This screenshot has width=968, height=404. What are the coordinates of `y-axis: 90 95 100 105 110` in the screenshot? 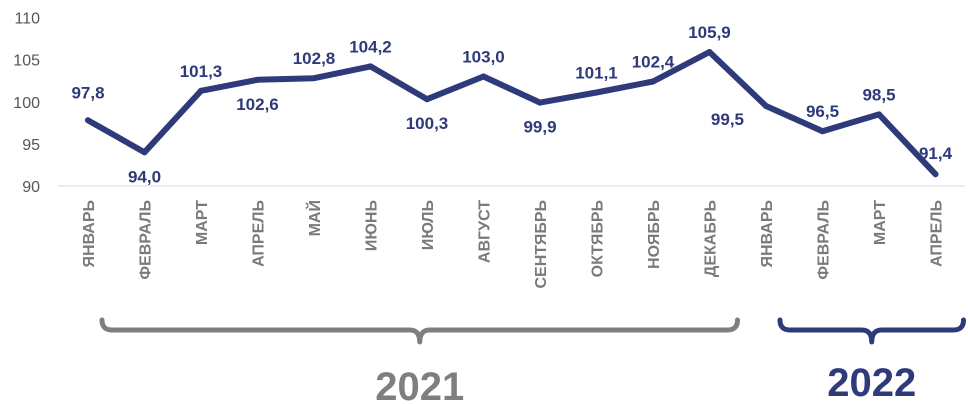 It's located at (26, 104).